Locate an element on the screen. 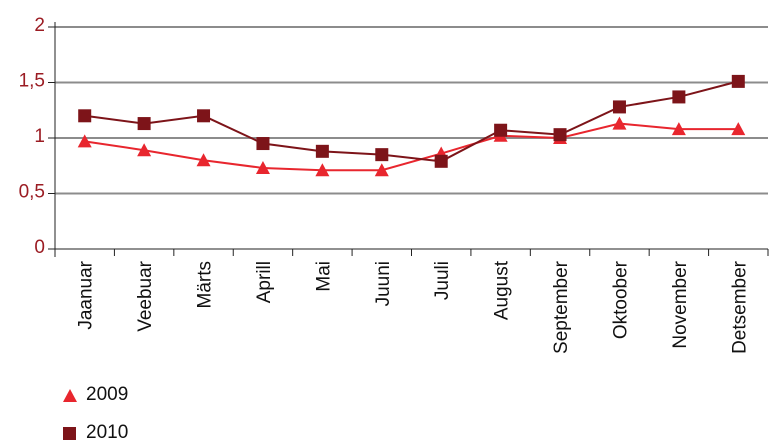 The height and width of the screenshot is (447, 772). y-tick-label: 0,5 is located at coordinates (32, 192).